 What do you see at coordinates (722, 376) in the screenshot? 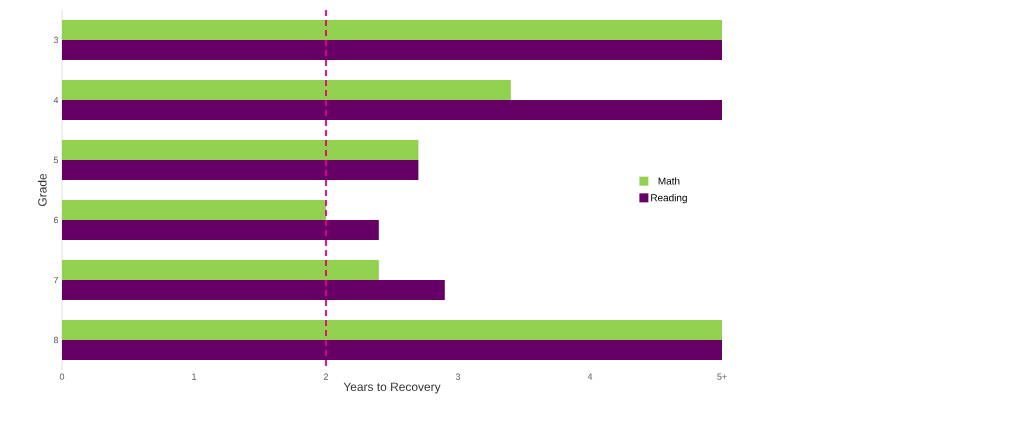
I see `x-tick-label: 5+` at bounding box center [722, 376].